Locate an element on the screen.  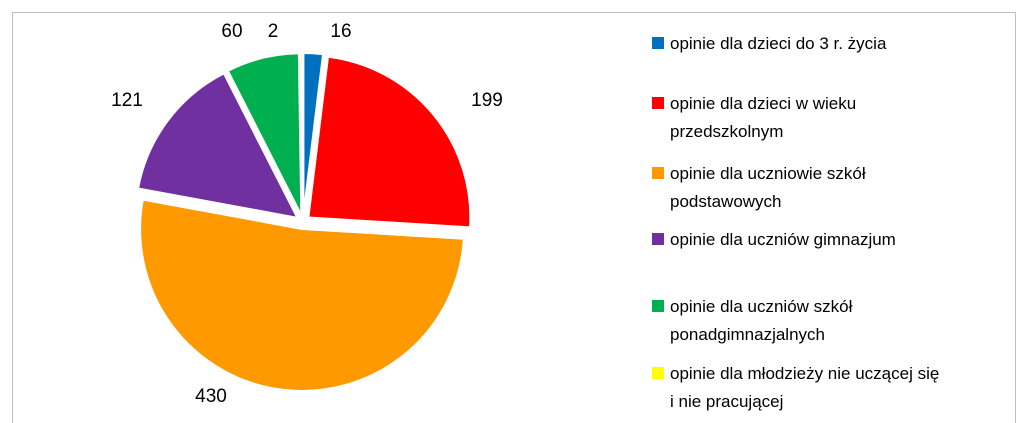
data-label: 199 is located at coordinates (487, 100).